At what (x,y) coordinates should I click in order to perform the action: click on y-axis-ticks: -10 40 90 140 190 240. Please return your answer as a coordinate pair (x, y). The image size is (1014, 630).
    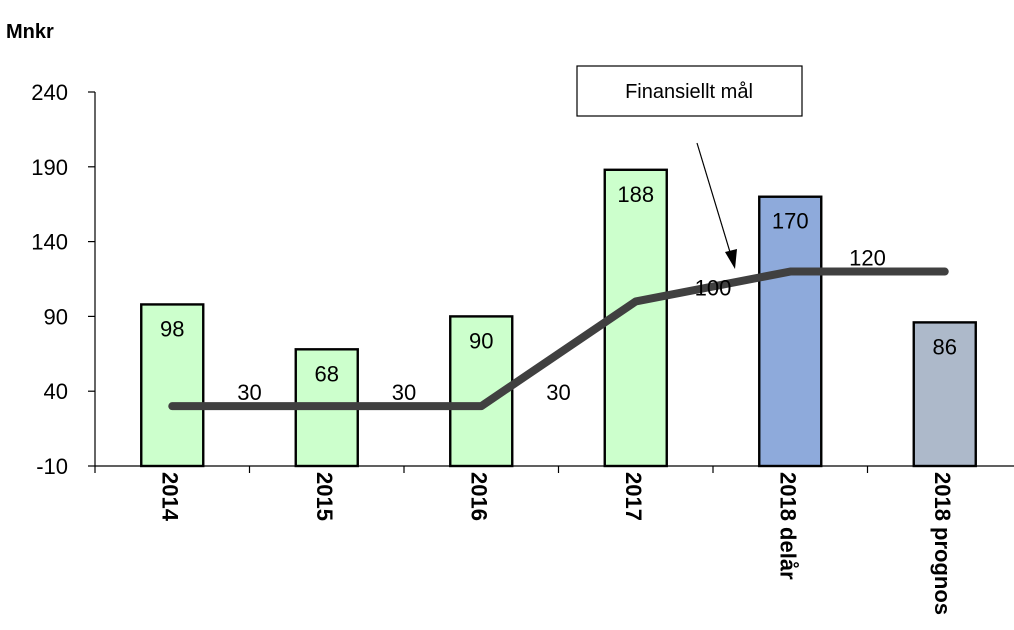
    Looking at the image, I should click on (63, 279).